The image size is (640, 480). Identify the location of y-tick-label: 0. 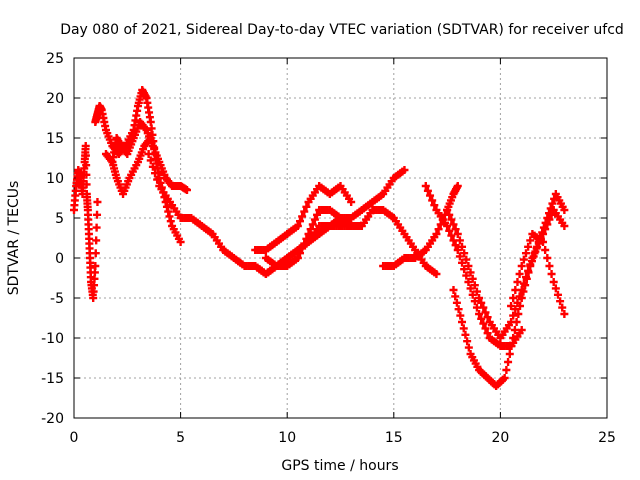
(59, 259).